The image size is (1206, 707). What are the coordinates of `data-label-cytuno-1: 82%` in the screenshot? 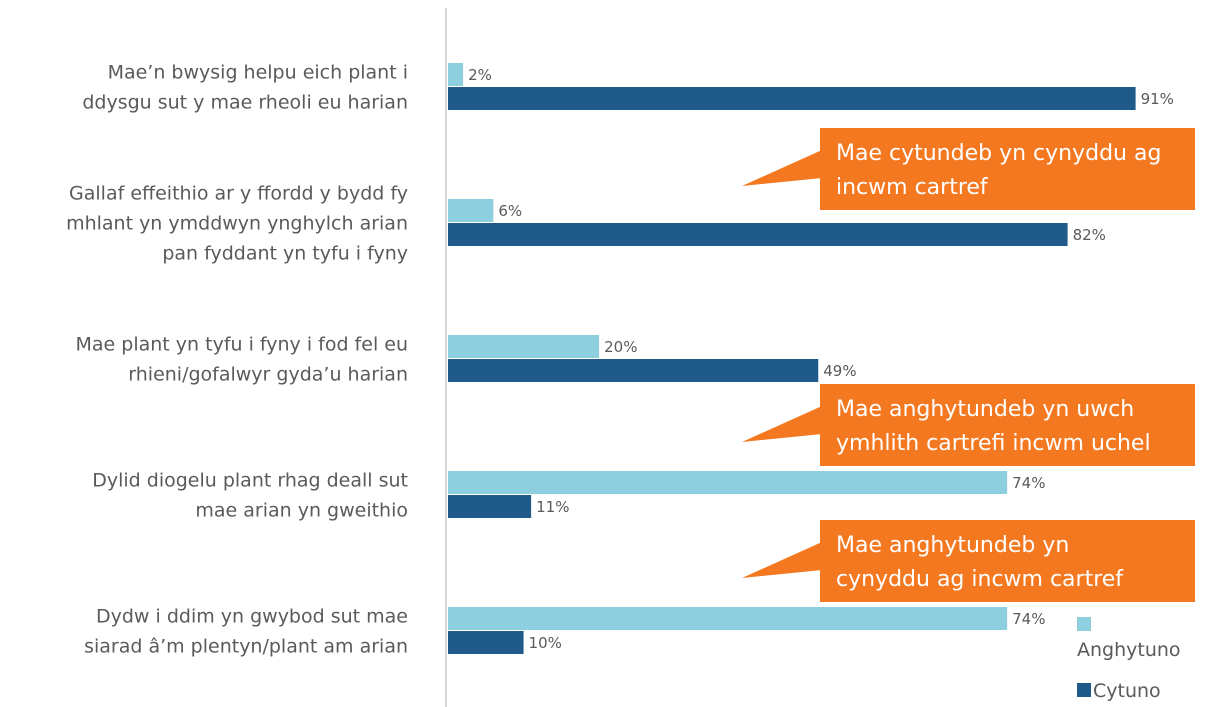 It's located at (1089, 235).